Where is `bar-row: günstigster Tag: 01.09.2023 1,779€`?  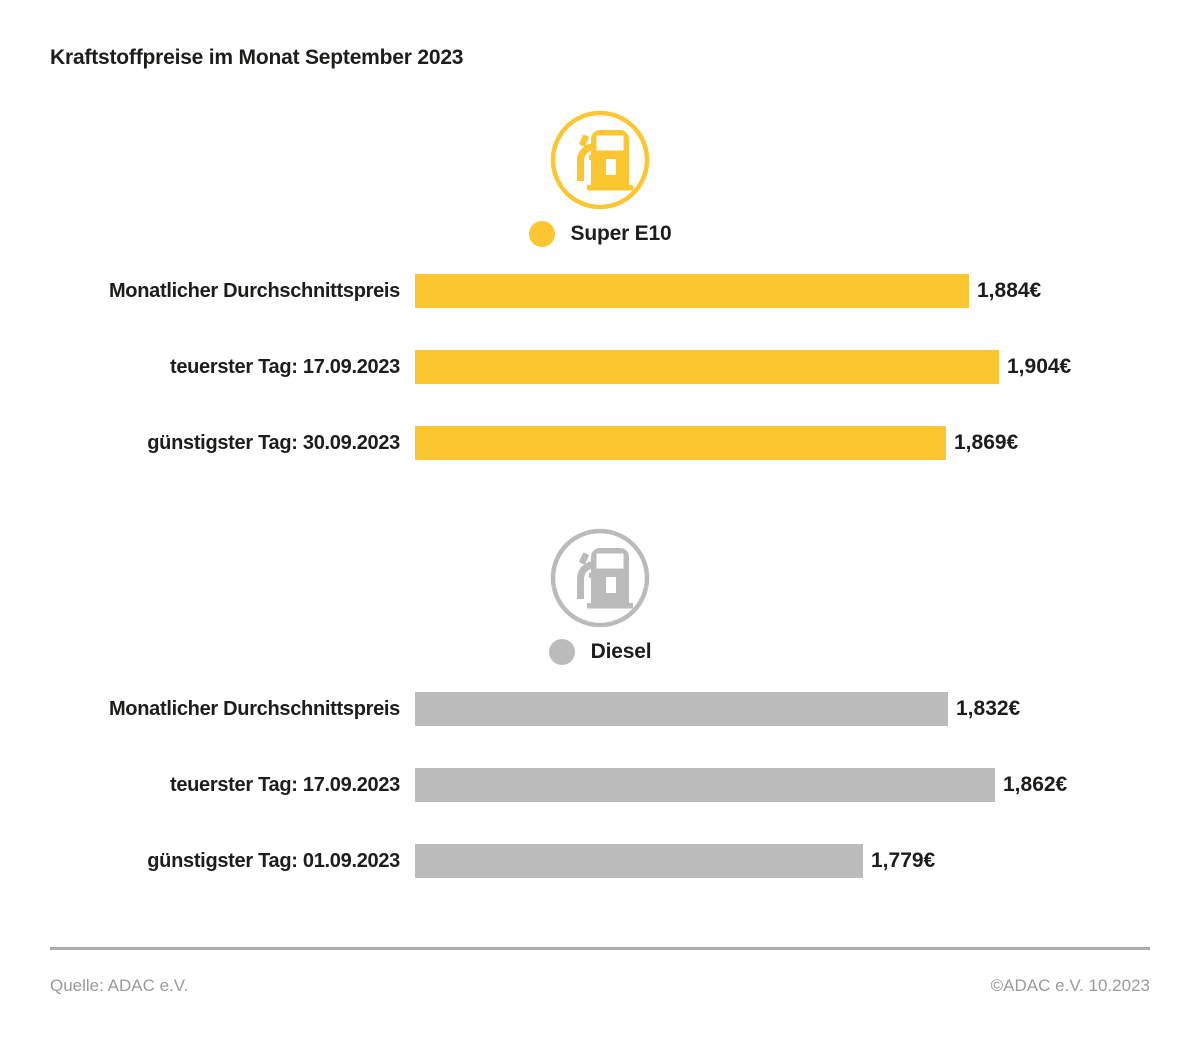 bar-row: günstigster Tag: 01.09.2023 1,779€ is located at coordinates (625, 861).